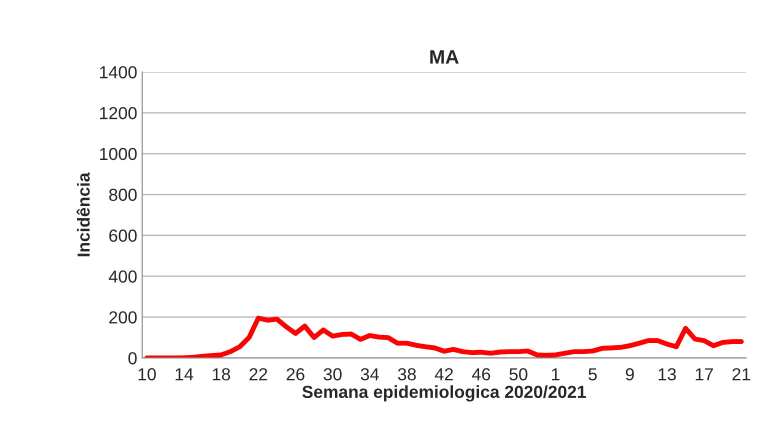 This screenshot has height=436, width=773. What do you see at coordinates (369, 374) in the screenshot?
I see `x-tick-label: 34` at bounding box center [369, 374].